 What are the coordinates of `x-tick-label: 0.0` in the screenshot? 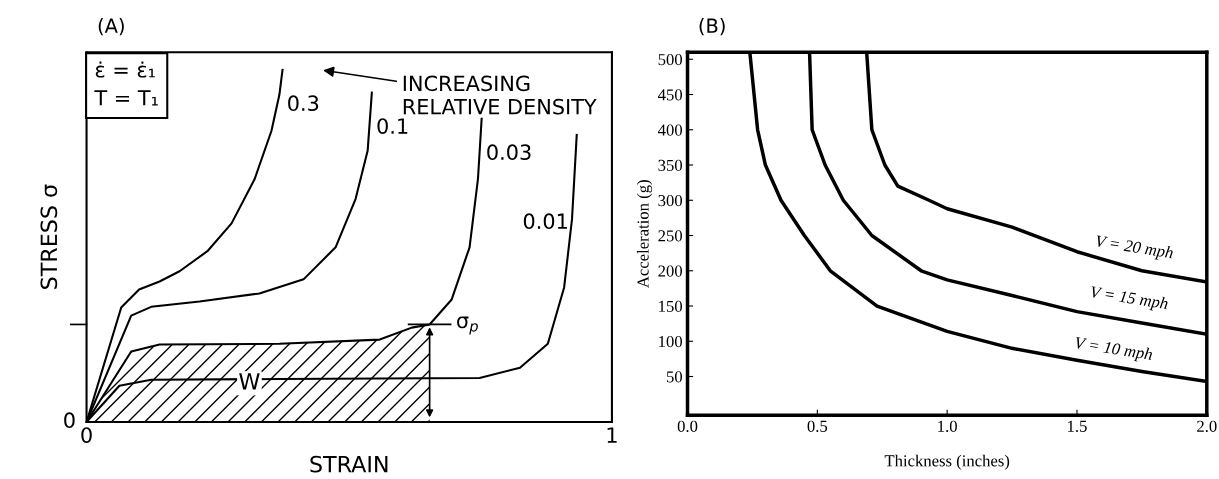 It's located at (687, 426).